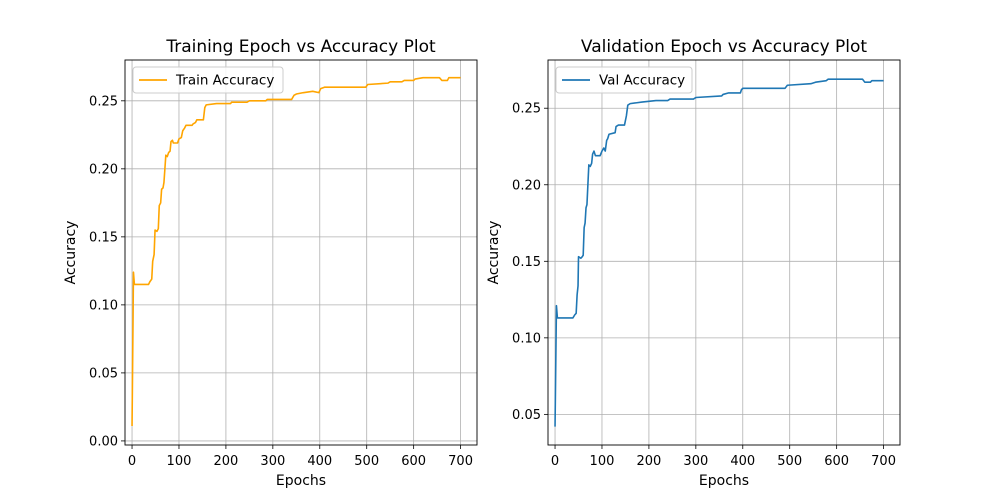 This screenshot has height=500, width=1000. I want to click on chart-title: Training Epoch vs Accuracy Plot, so click(300, 47).